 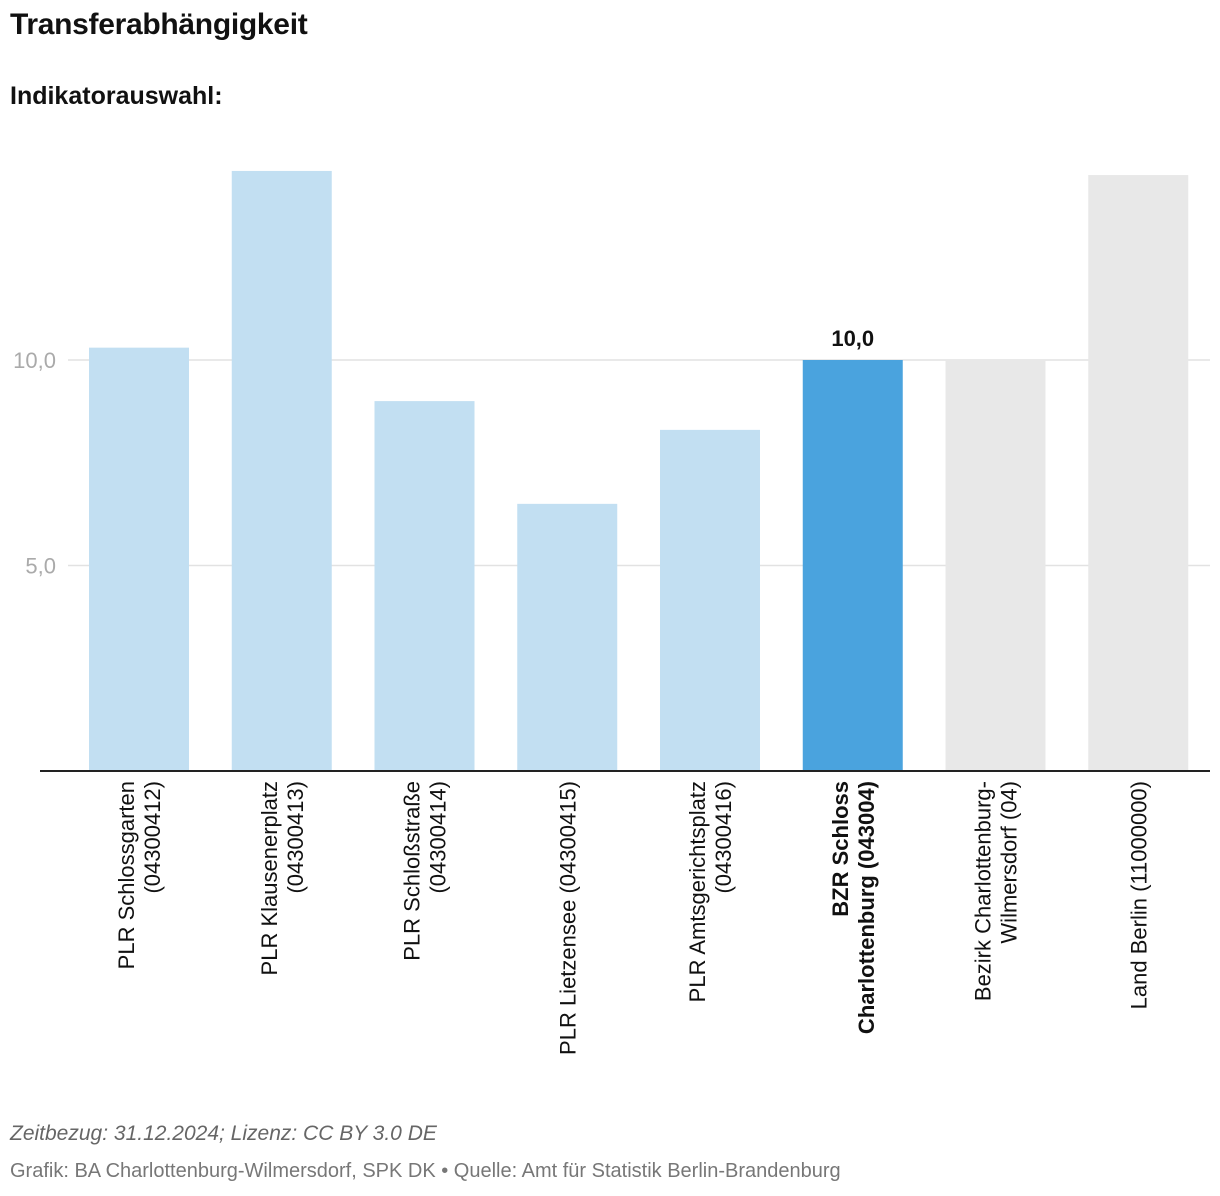 I want to click on chart-title: Transferabhängigkeit, so click(x=159, y=24).